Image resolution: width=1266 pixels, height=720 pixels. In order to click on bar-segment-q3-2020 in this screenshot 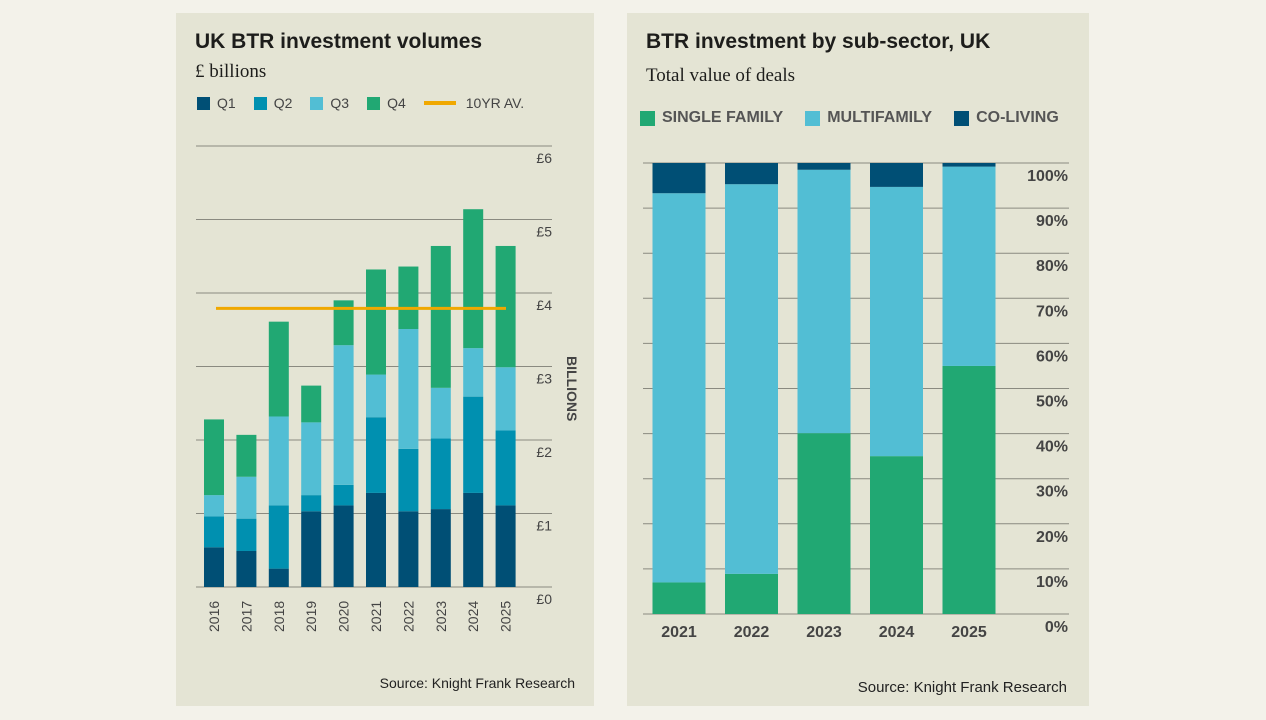, I will do `click(343, 415)`.